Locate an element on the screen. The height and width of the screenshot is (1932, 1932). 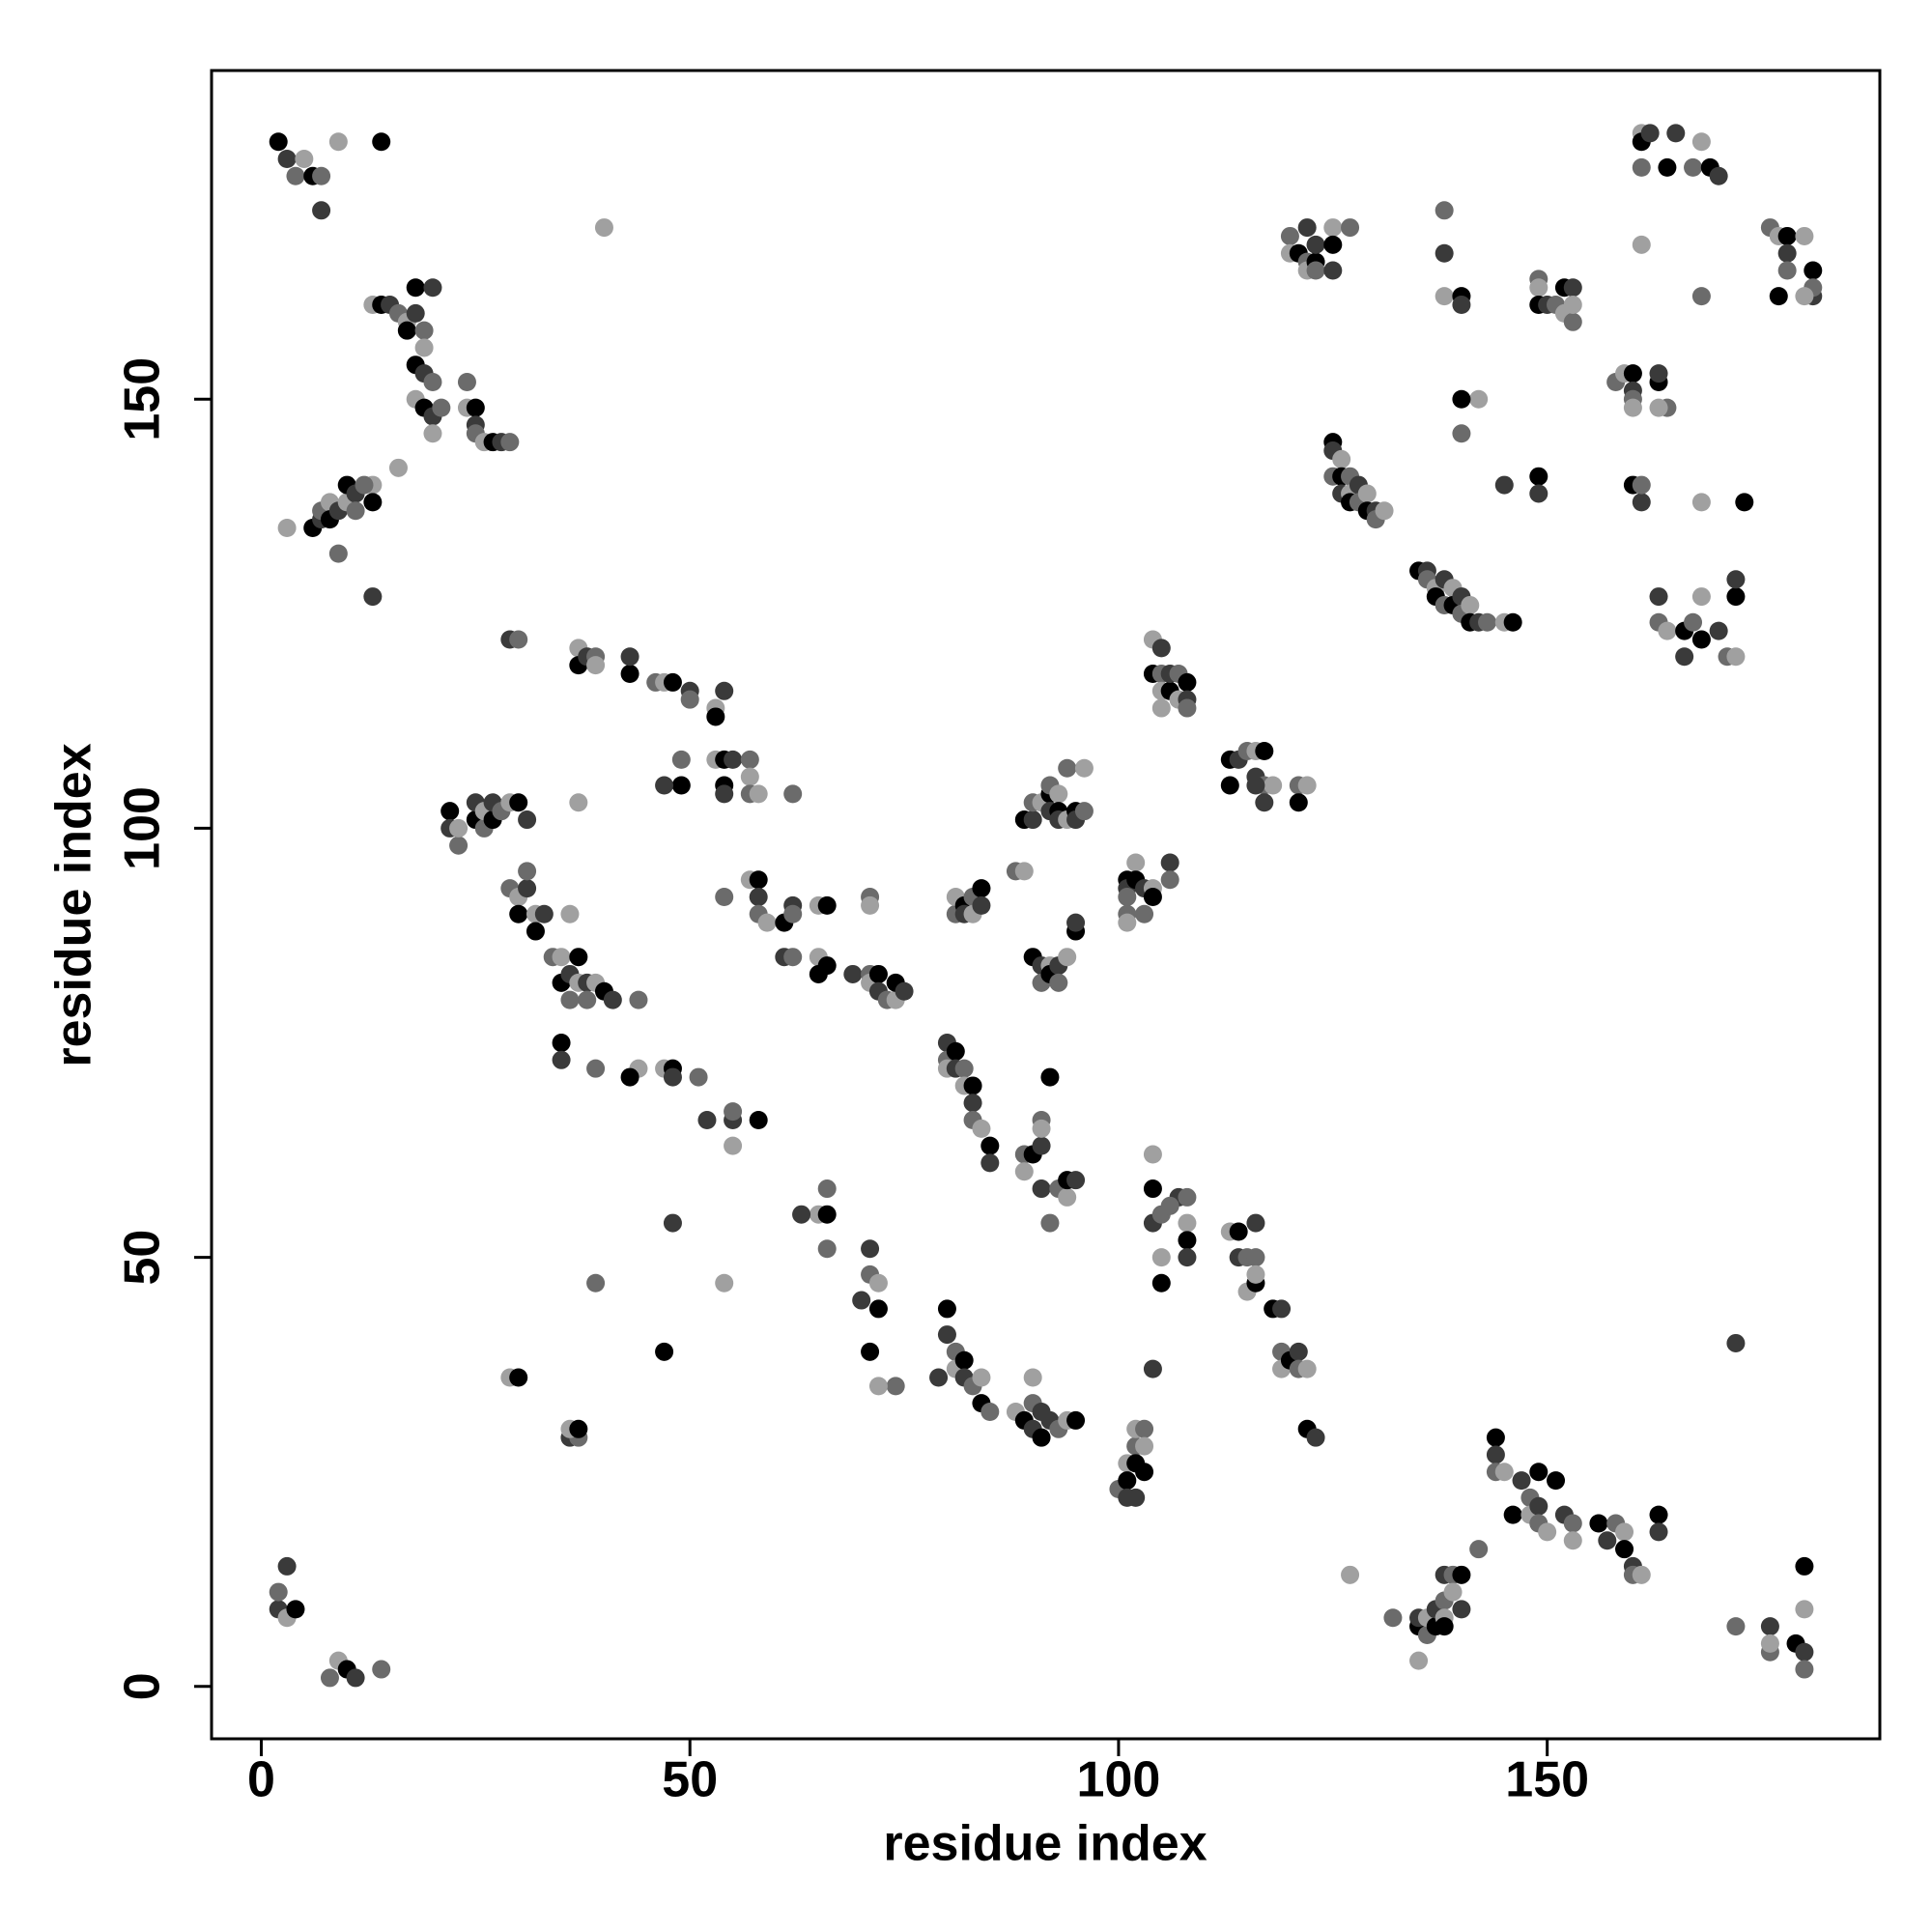
x-tick-label: 0 is located at coordinates (261, 1780).